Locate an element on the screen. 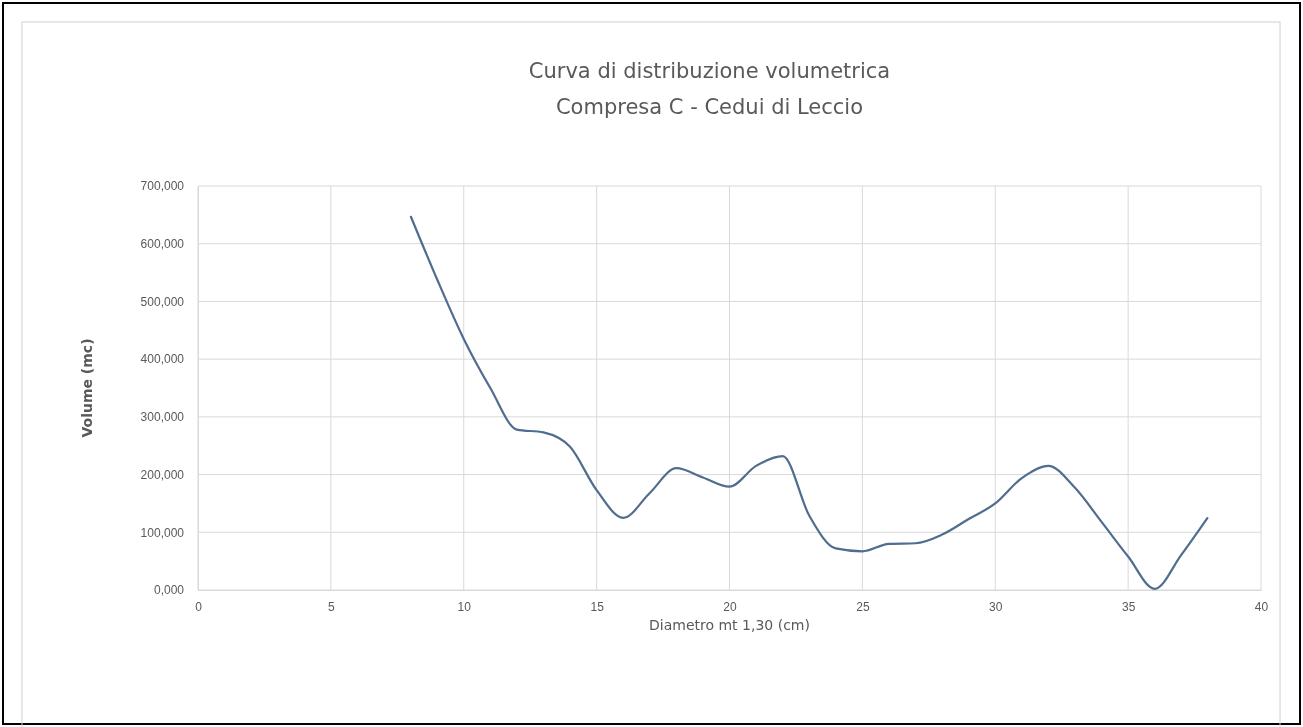  chart-title: Curva di distribuzione volumetrica is located at coordinates (709, 71).